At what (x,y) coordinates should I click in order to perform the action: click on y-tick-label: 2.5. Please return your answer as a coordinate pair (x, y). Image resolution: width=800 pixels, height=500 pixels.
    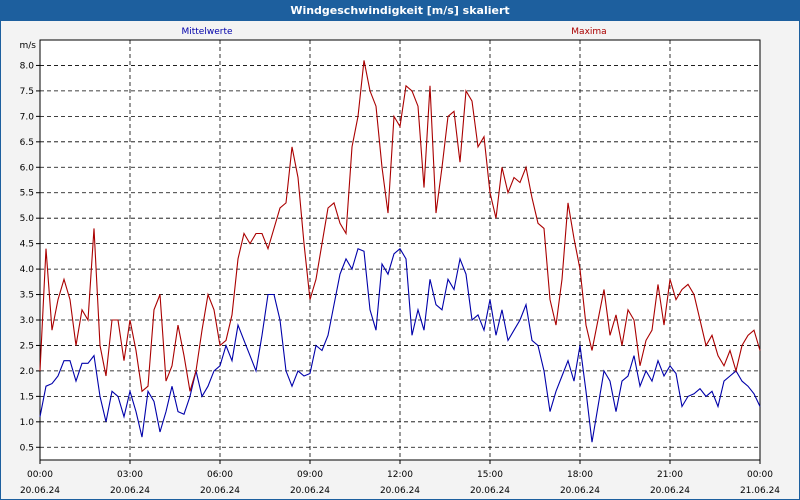
    Looking at the image, I should click on (27, 346).